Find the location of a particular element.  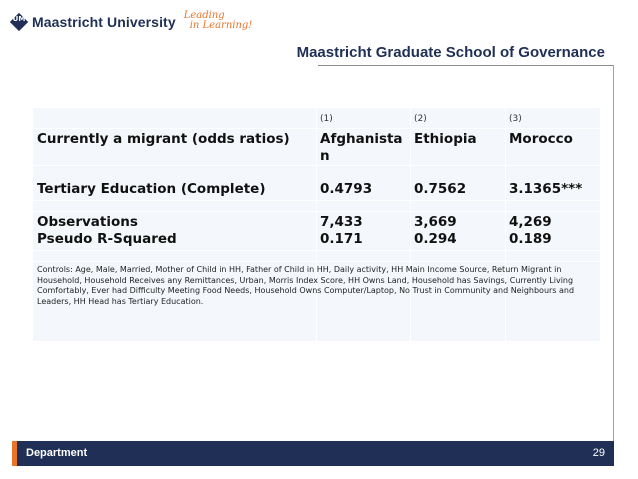

row-value: 7,433 is located at coordinates (341, 222).